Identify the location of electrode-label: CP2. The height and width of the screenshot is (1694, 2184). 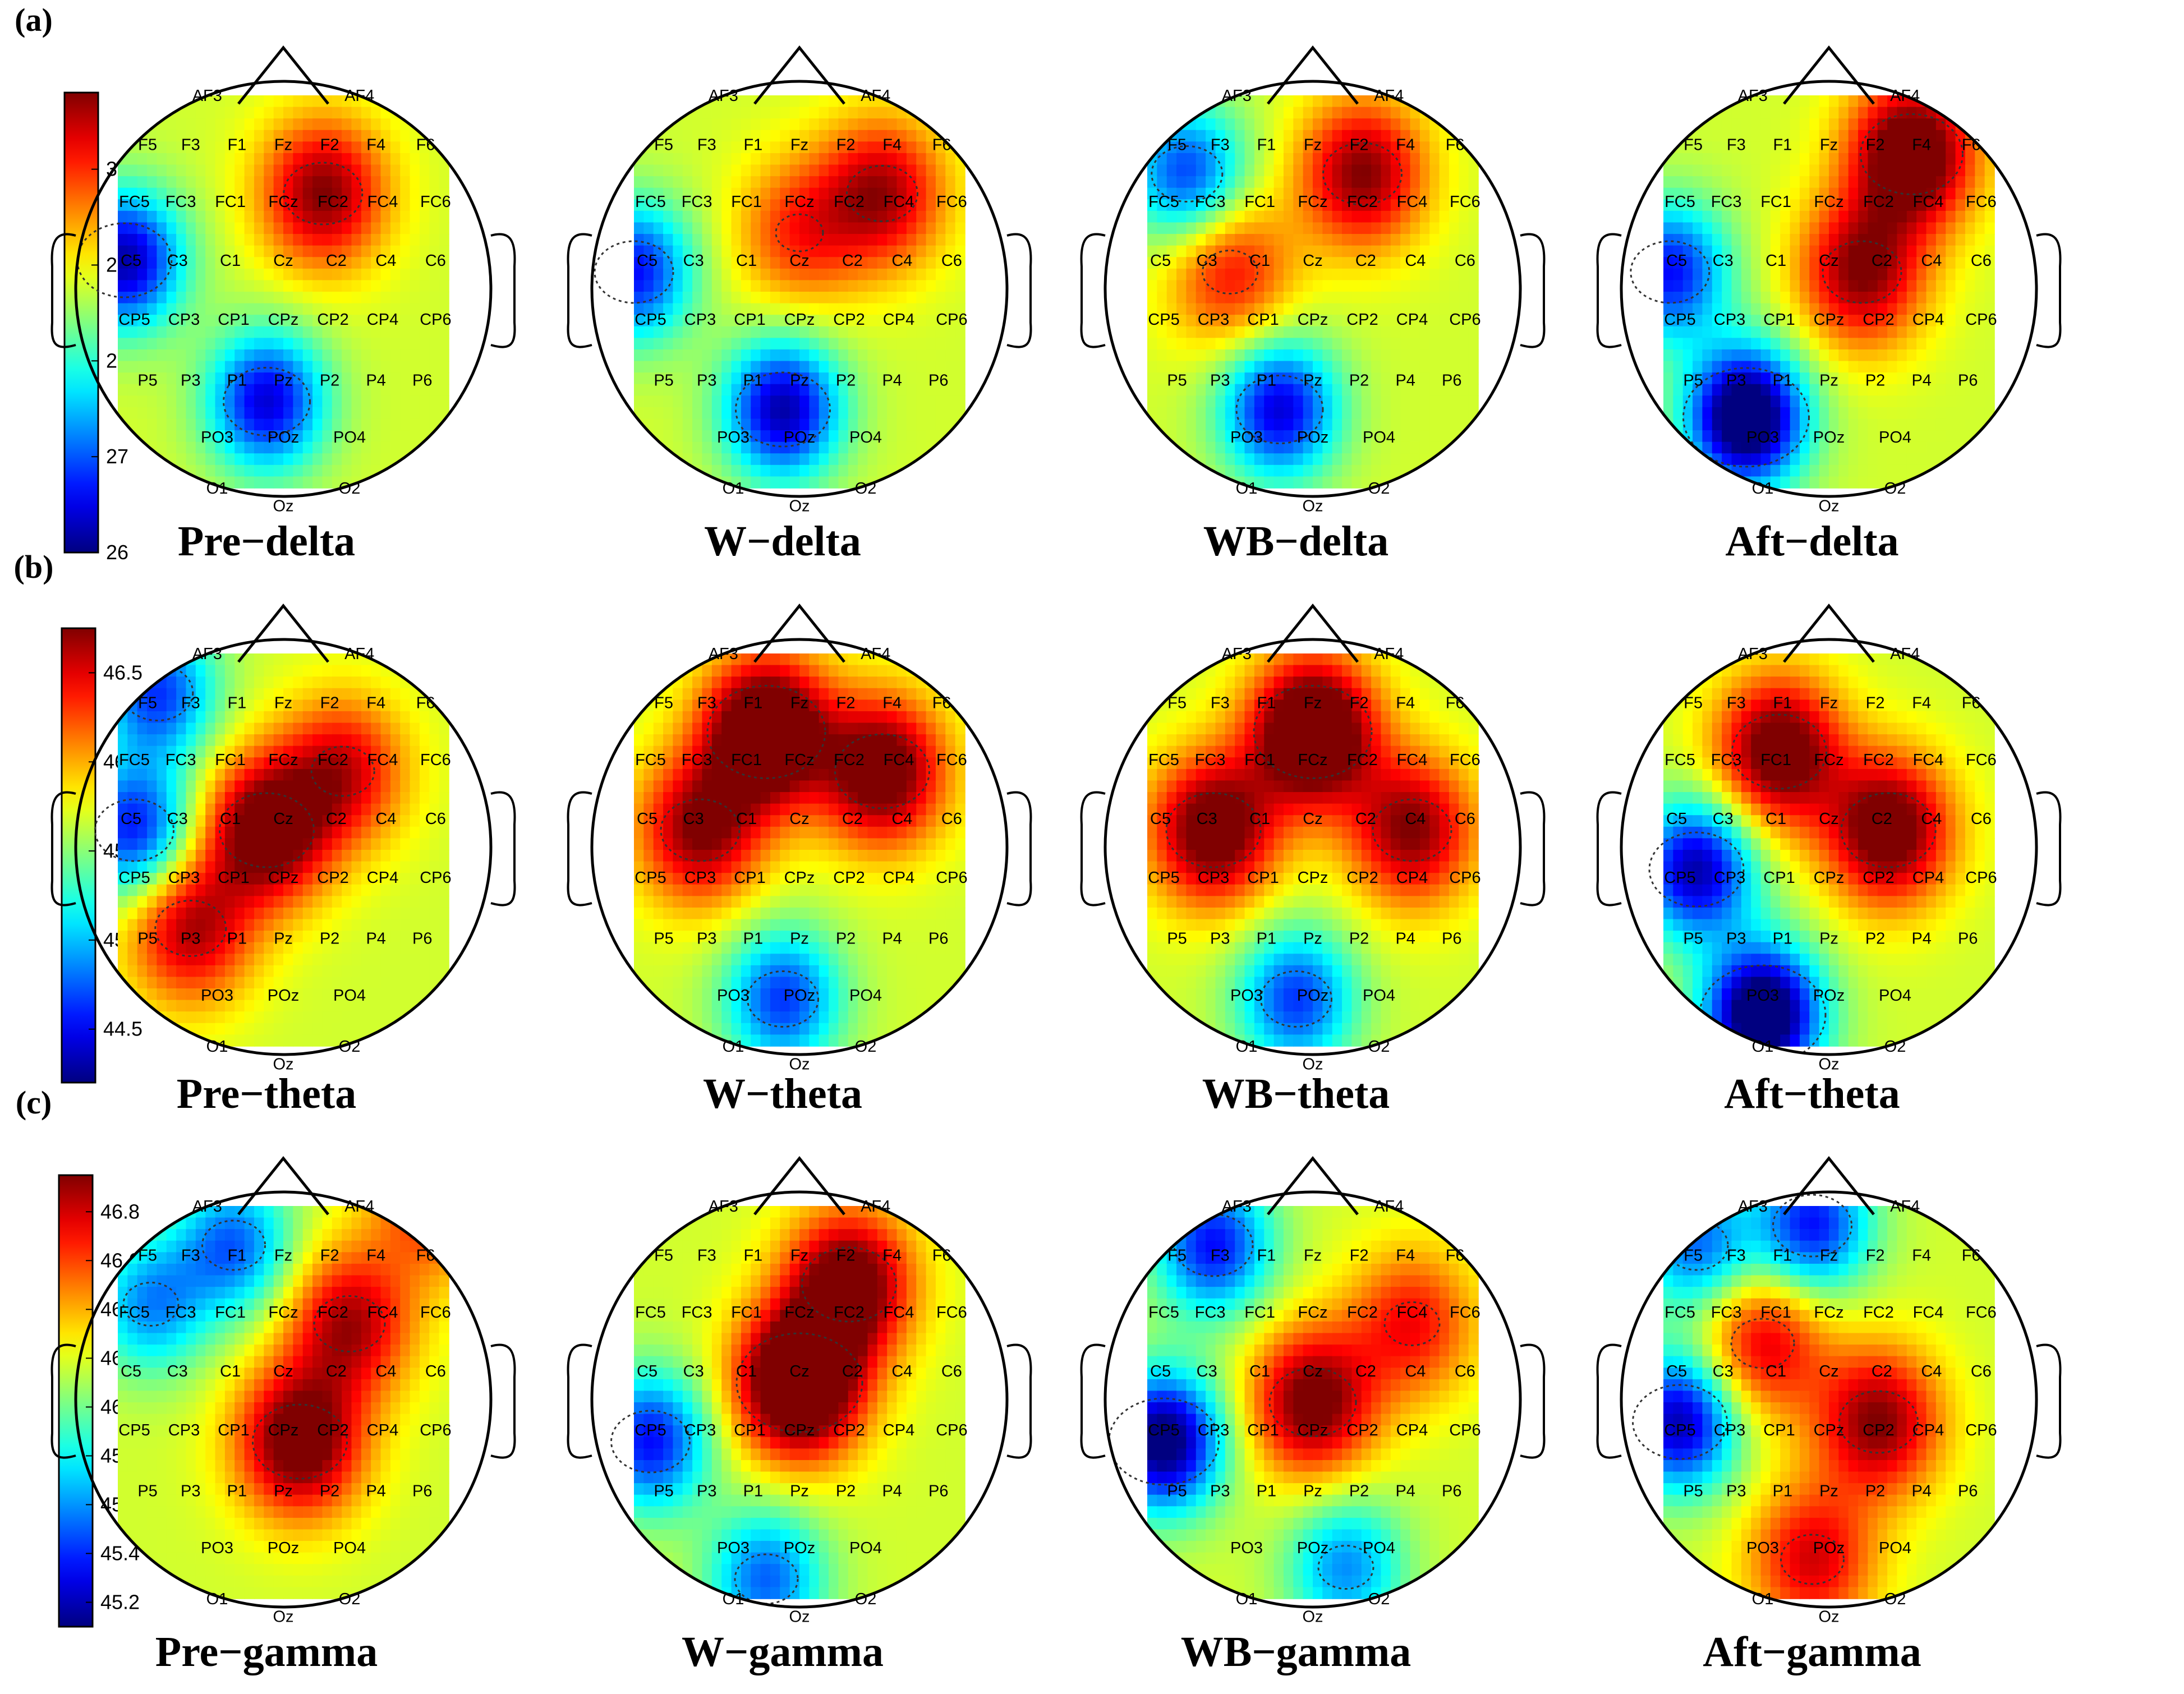
(1362, 1430).